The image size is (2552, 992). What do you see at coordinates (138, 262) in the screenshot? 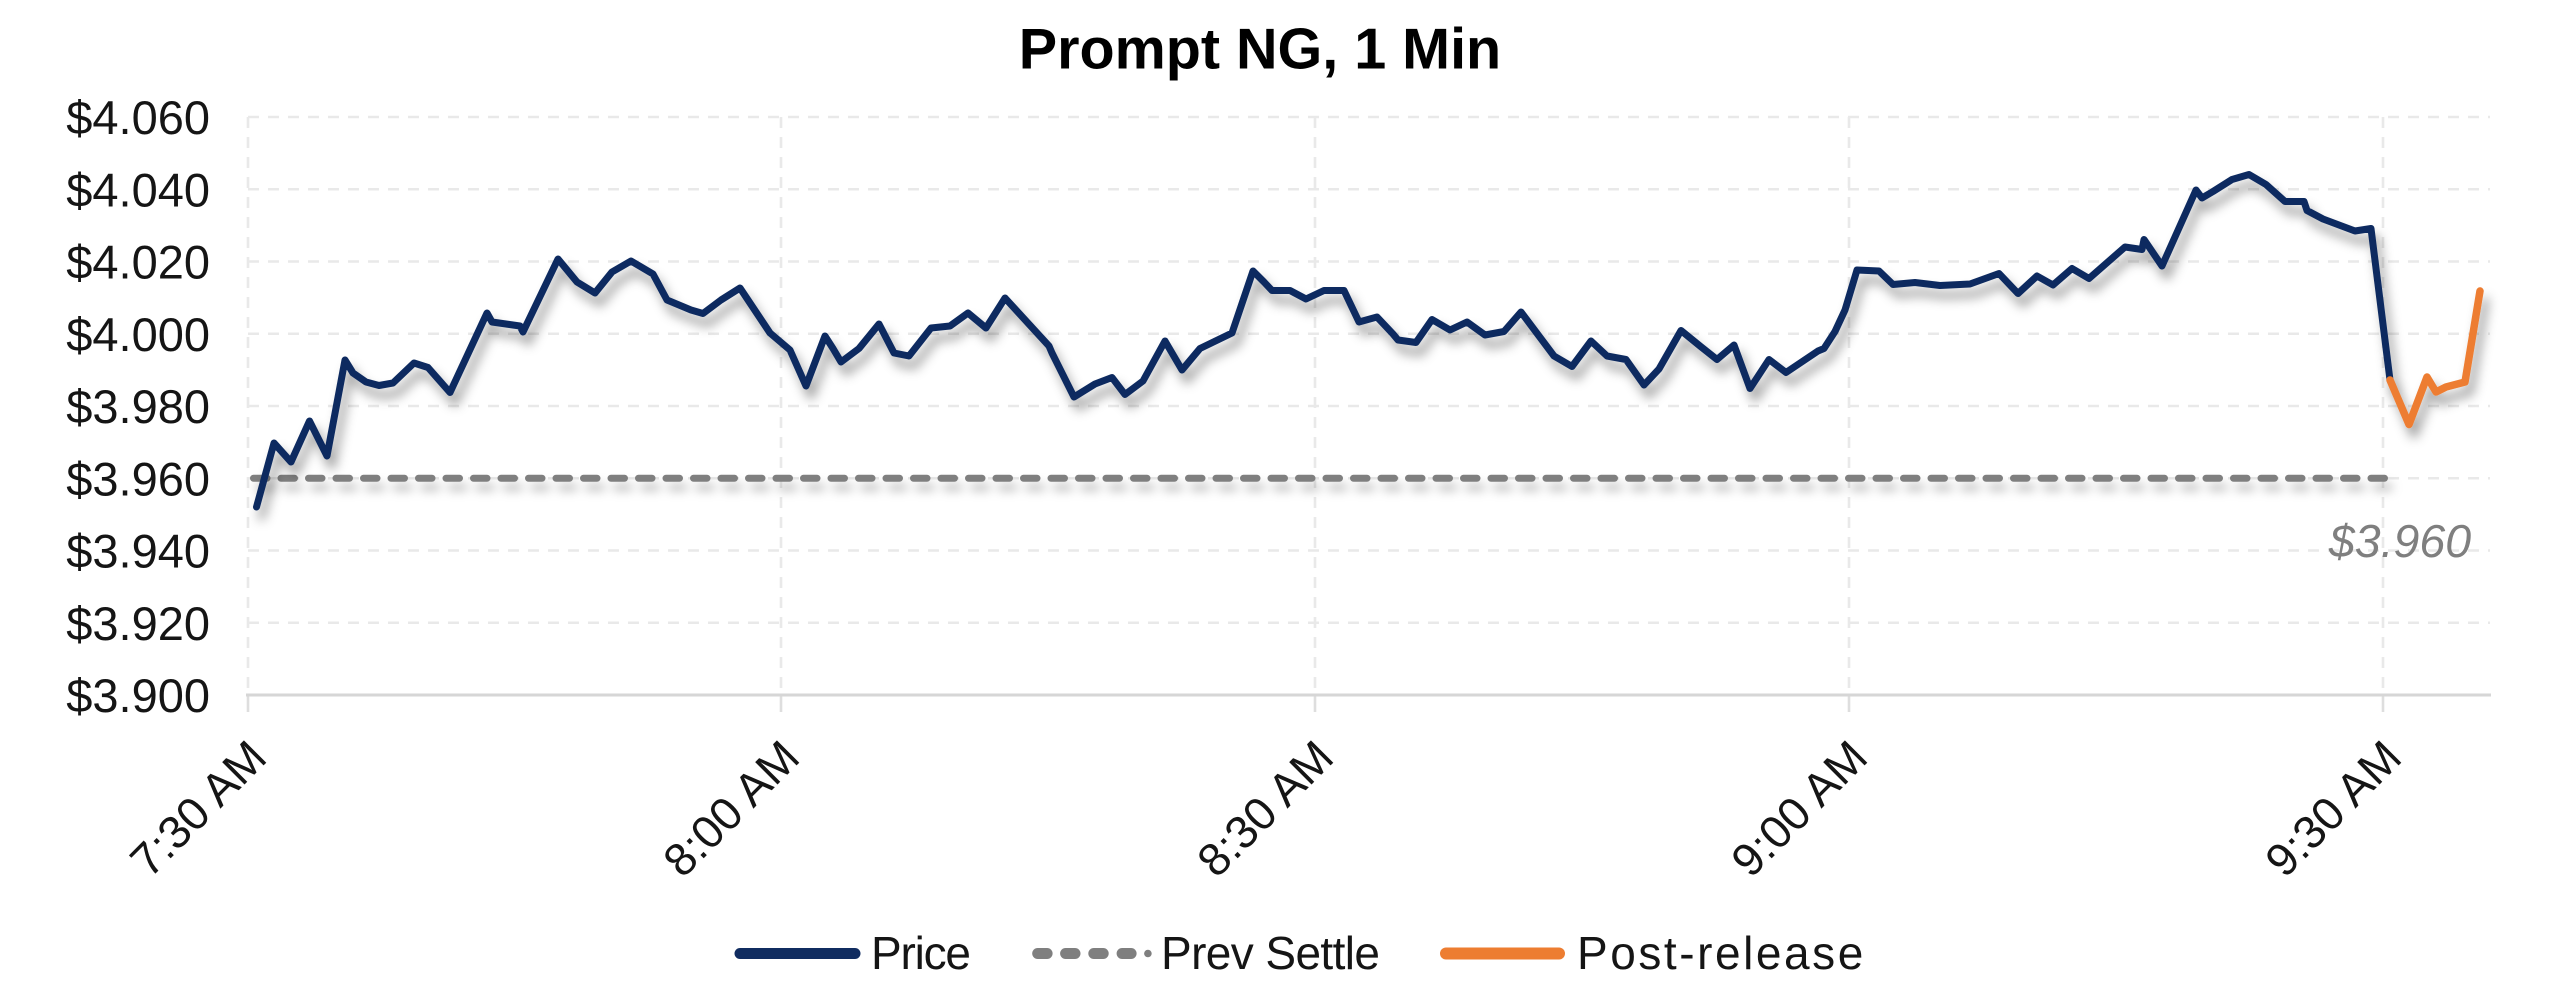
I see `svg-text: $4.020` at bounding box center [138, 262].